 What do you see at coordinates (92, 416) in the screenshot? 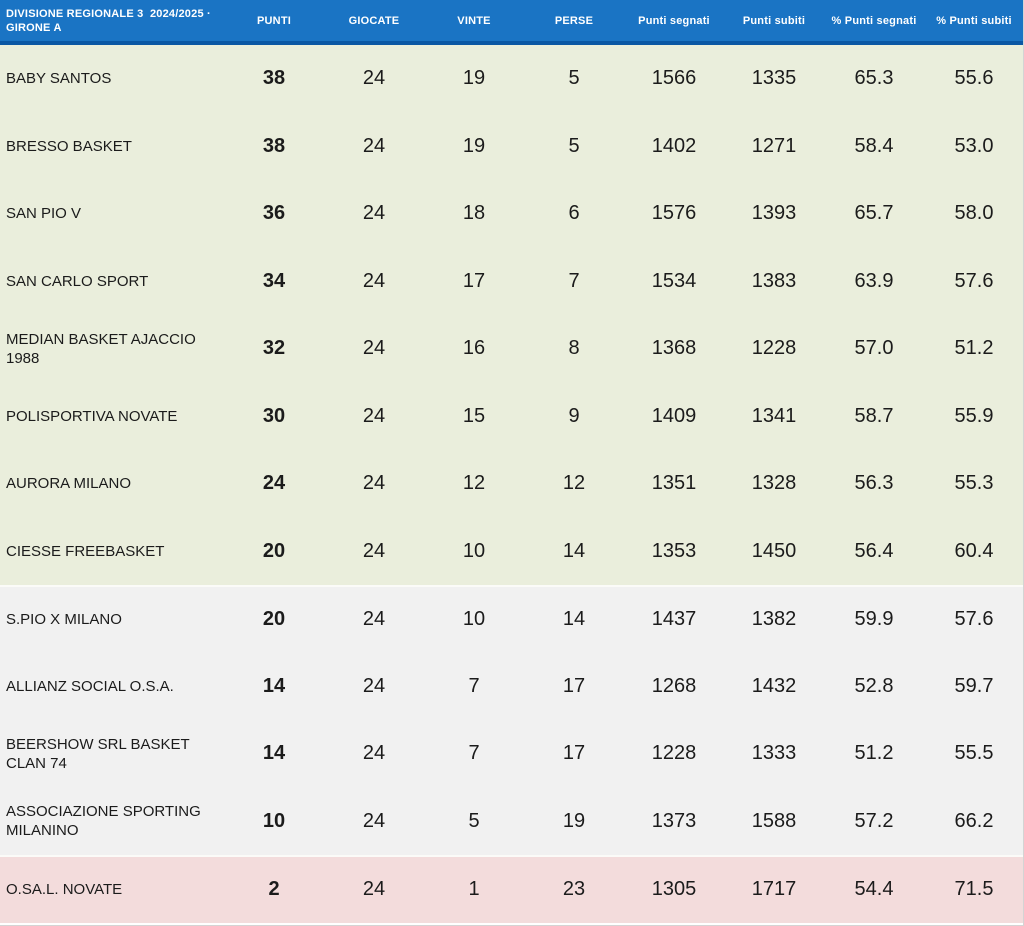
I see `team-name: POLISPORTIVA NOVATE` at bounding box center [92, 416].